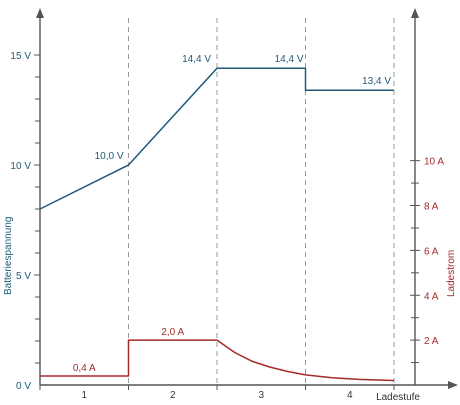 This screenshot has height=405, width=460. What do you see at coordinates (431, 296) in the screenshot?
I see `current-tick-label: 4 A` at bounding box center [431, 296].